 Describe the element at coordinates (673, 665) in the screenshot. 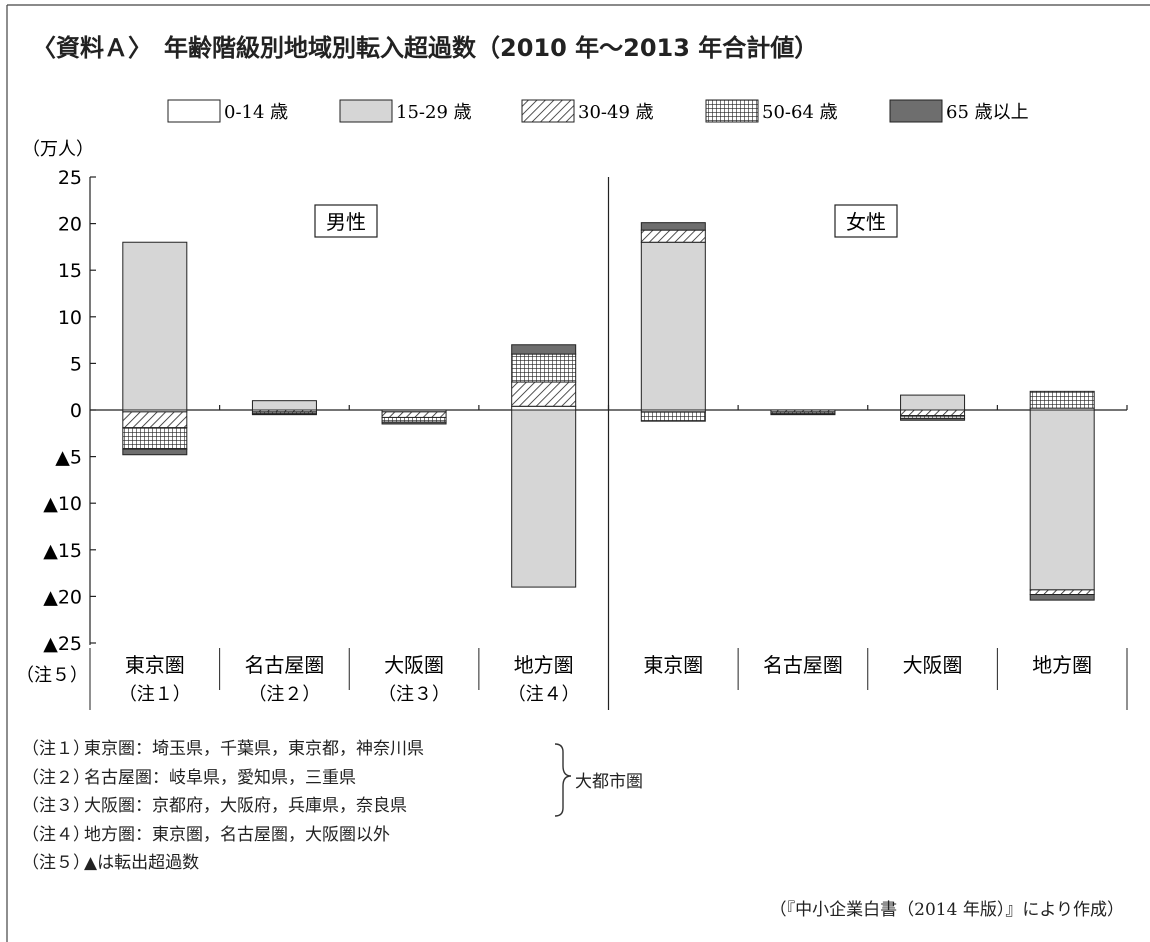

I see `category-label-5: 東京圏` at that location.